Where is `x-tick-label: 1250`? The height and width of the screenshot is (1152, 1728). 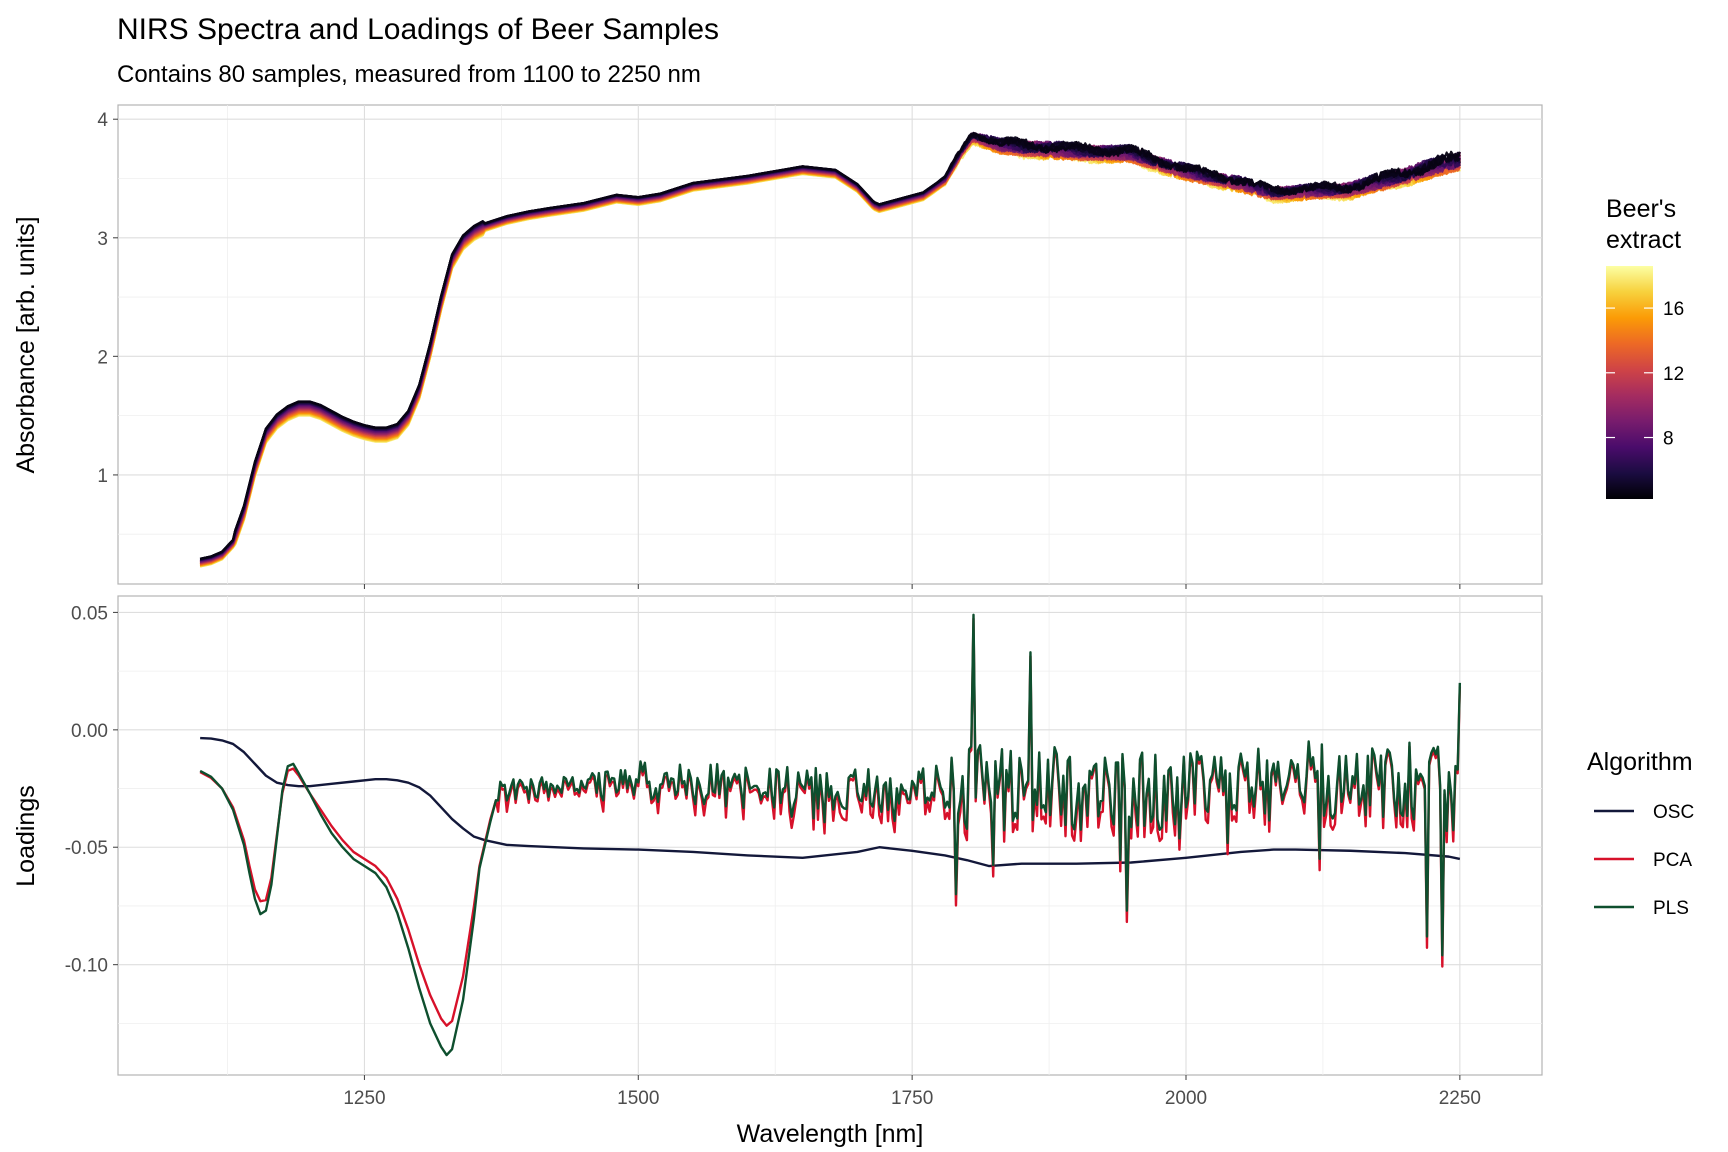 x-tick-label: 1250 is located at coordinates (364, 1098).